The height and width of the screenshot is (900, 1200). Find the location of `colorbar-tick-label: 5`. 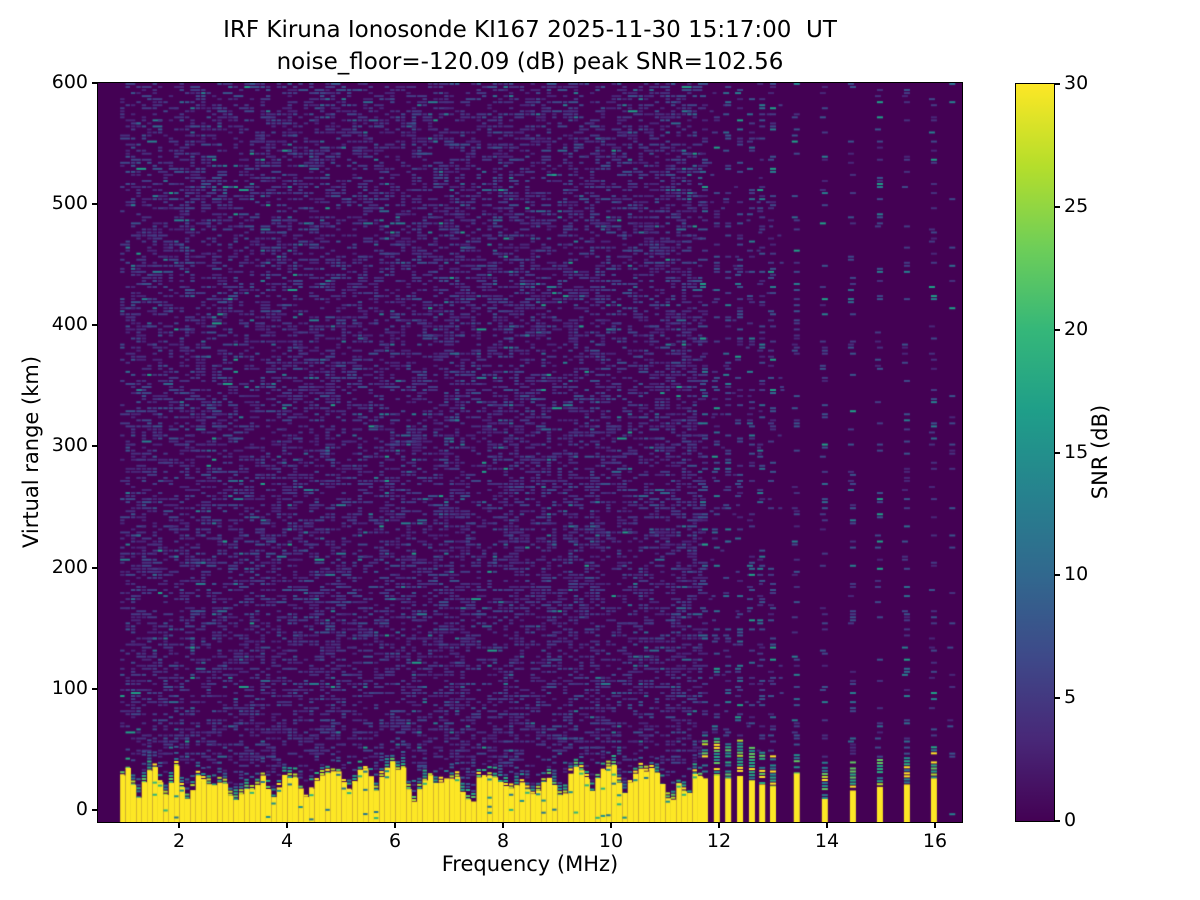

colorbar-tick-label: 5 is located at coordinates (1070, 697).